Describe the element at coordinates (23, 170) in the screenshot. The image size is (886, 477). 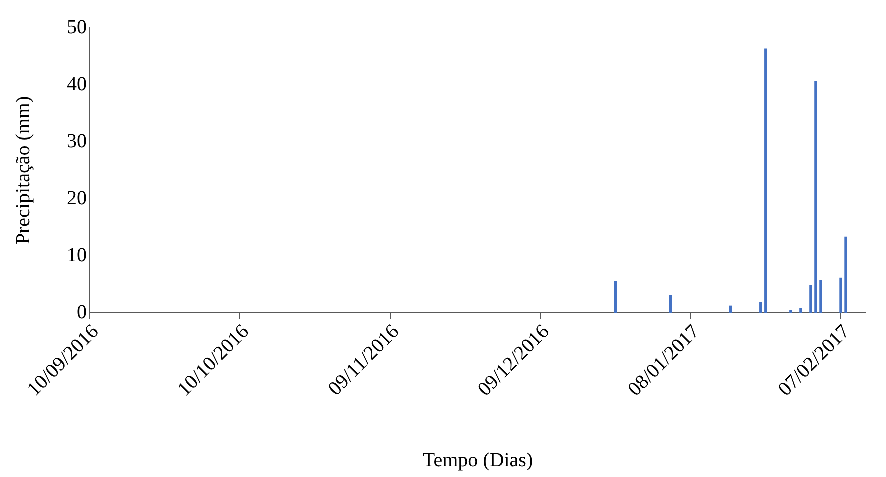
I see `y-axis-title: Precipitação (mm)` at that location.